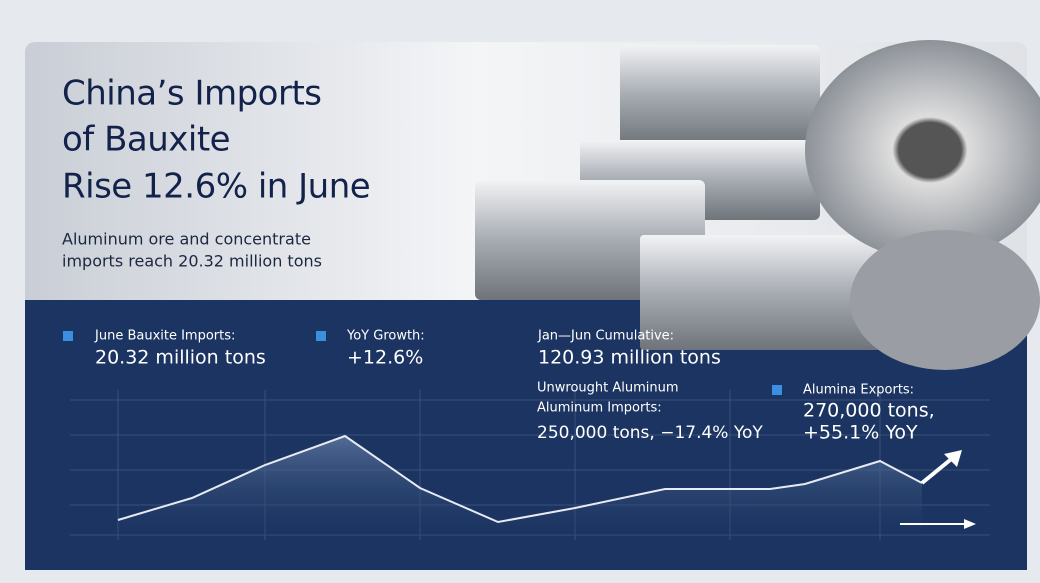 The height and width of the screenshot is (583, 1040). What do you see at coordinates (650, 433) in the screenshot?
I see `stat-value: 250,000 tons, −17.4% YoY` at bounding box center [650, 433].